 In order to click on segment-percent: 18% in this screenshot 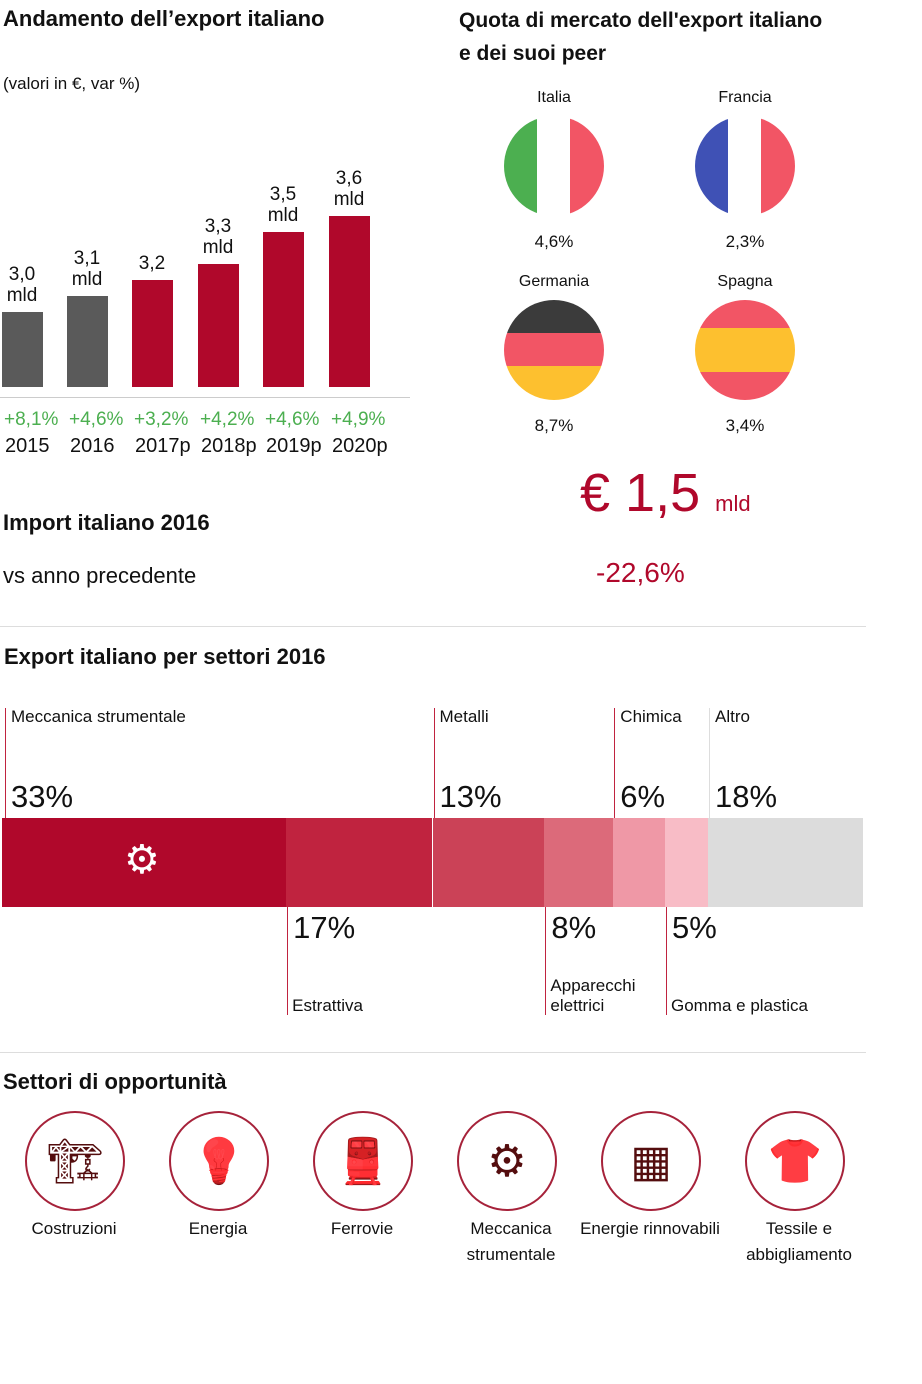, I will do `click(746, 796)`.